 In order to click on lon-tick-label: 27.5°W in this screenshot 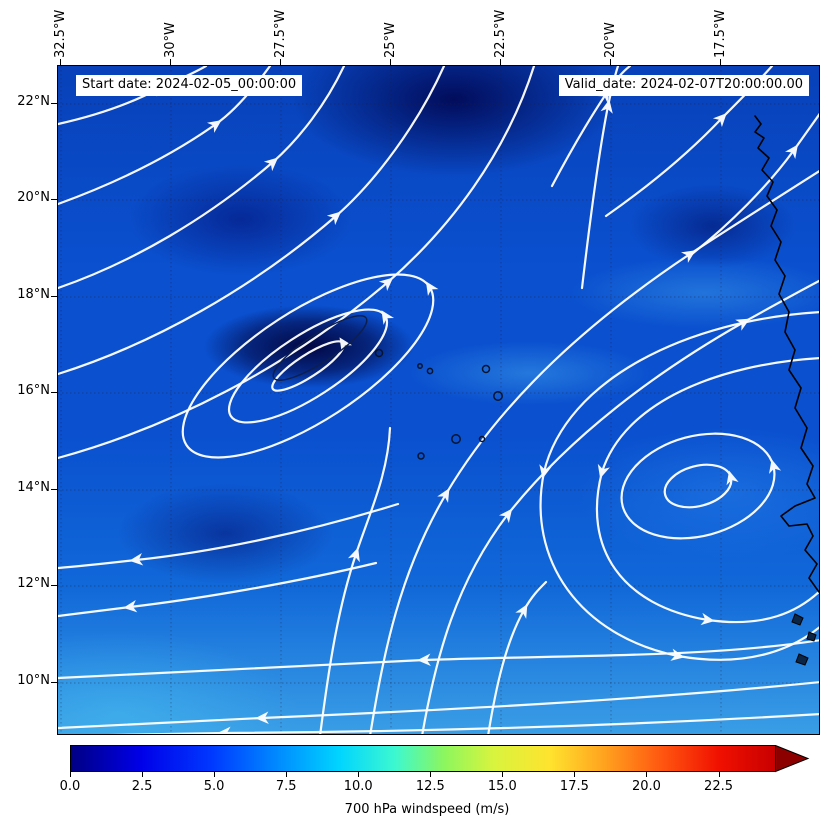, I will do `click(280, 33)`.